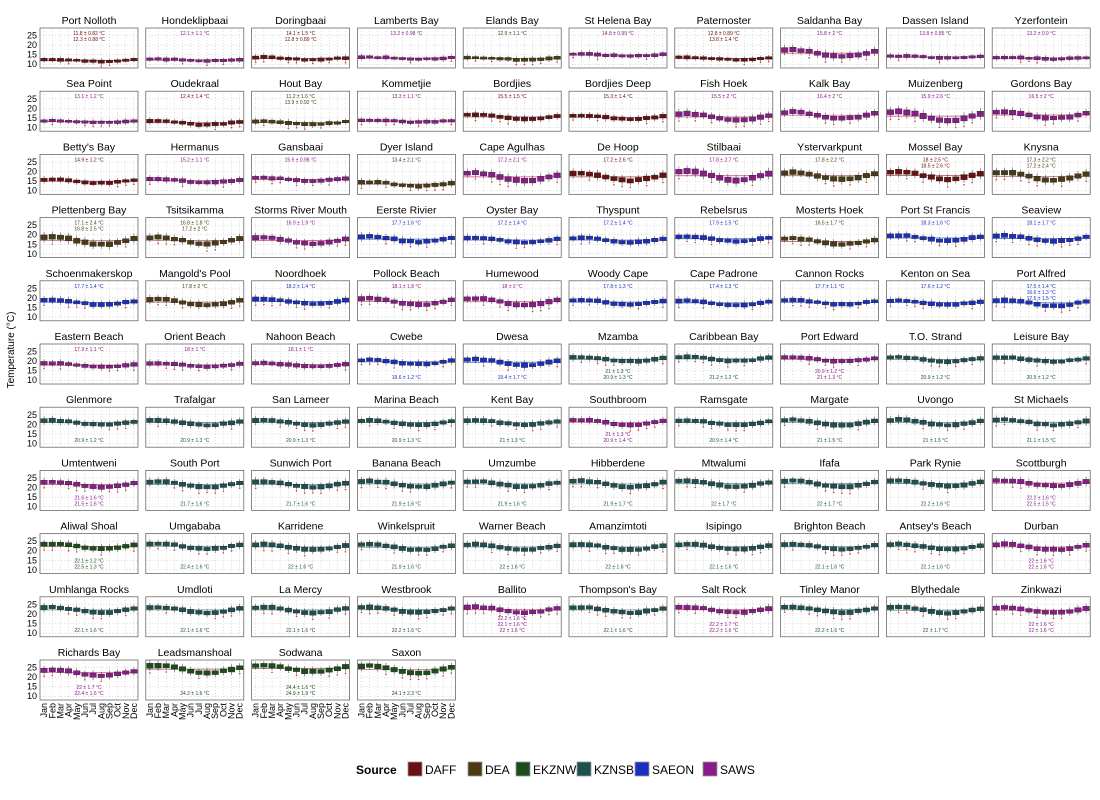 The image size is (1100, 800). I want to click on panel-annotation: 22.2 ± 1.6 °C, so click(513, 619).